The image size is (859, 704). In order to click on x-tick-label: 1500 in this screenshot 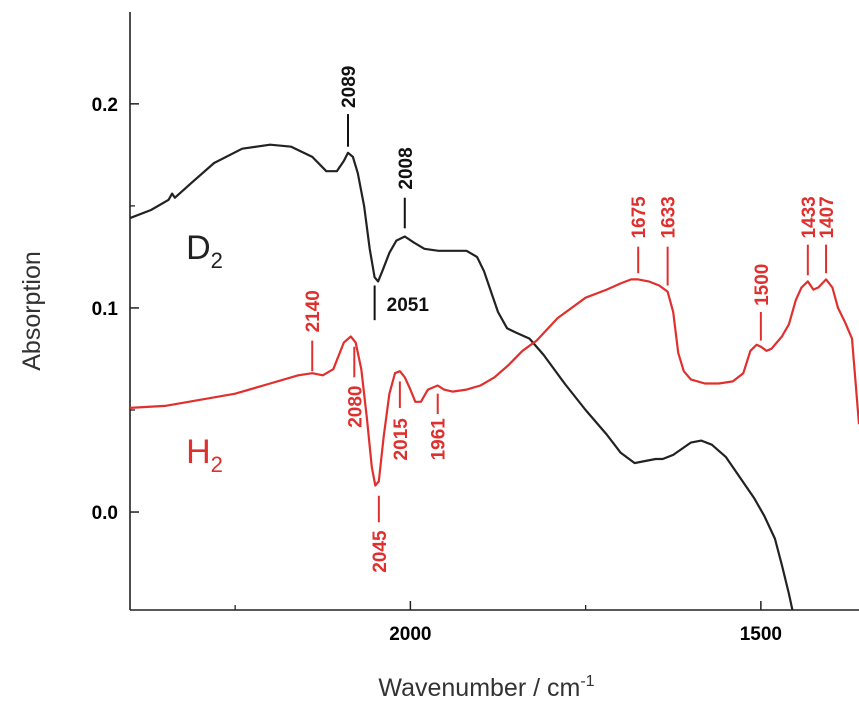, I will do `click(761, 634)`.